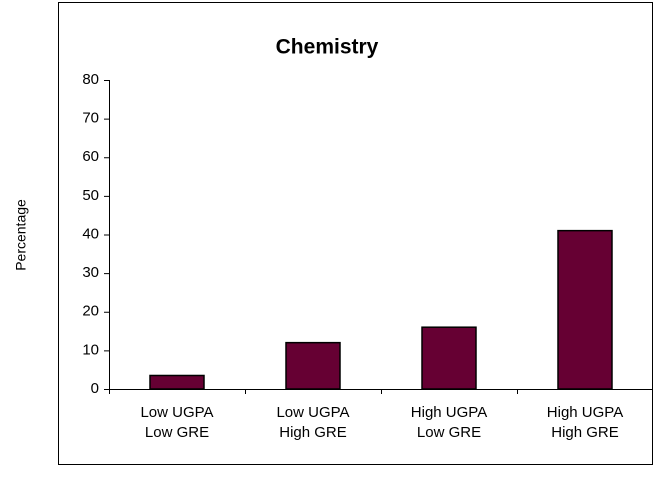 This screenshot has width=654, height=480. Describe the element at coordinates (90, 195) in the screenshot. I see `y-tick-label: 50` at that location.